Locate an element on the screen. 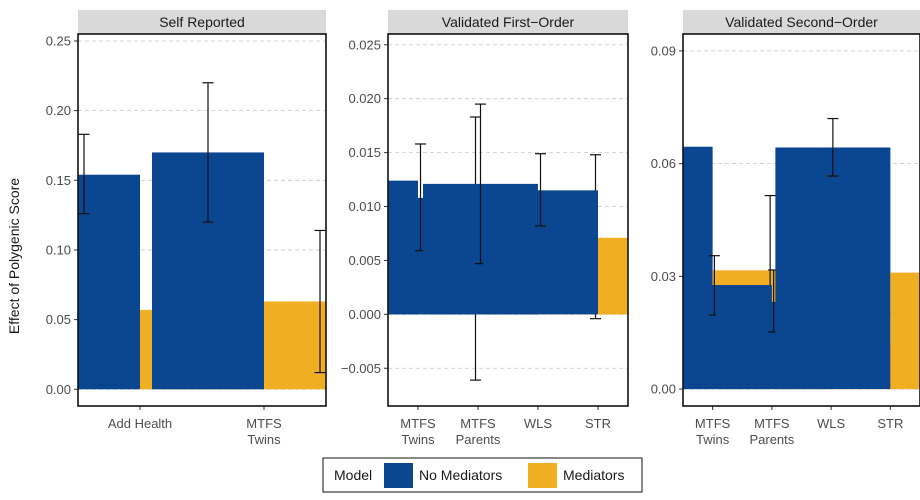 This screenshot has width=920, height=500. y-tick-label: 0.10 is located at coordinates (58, 249).